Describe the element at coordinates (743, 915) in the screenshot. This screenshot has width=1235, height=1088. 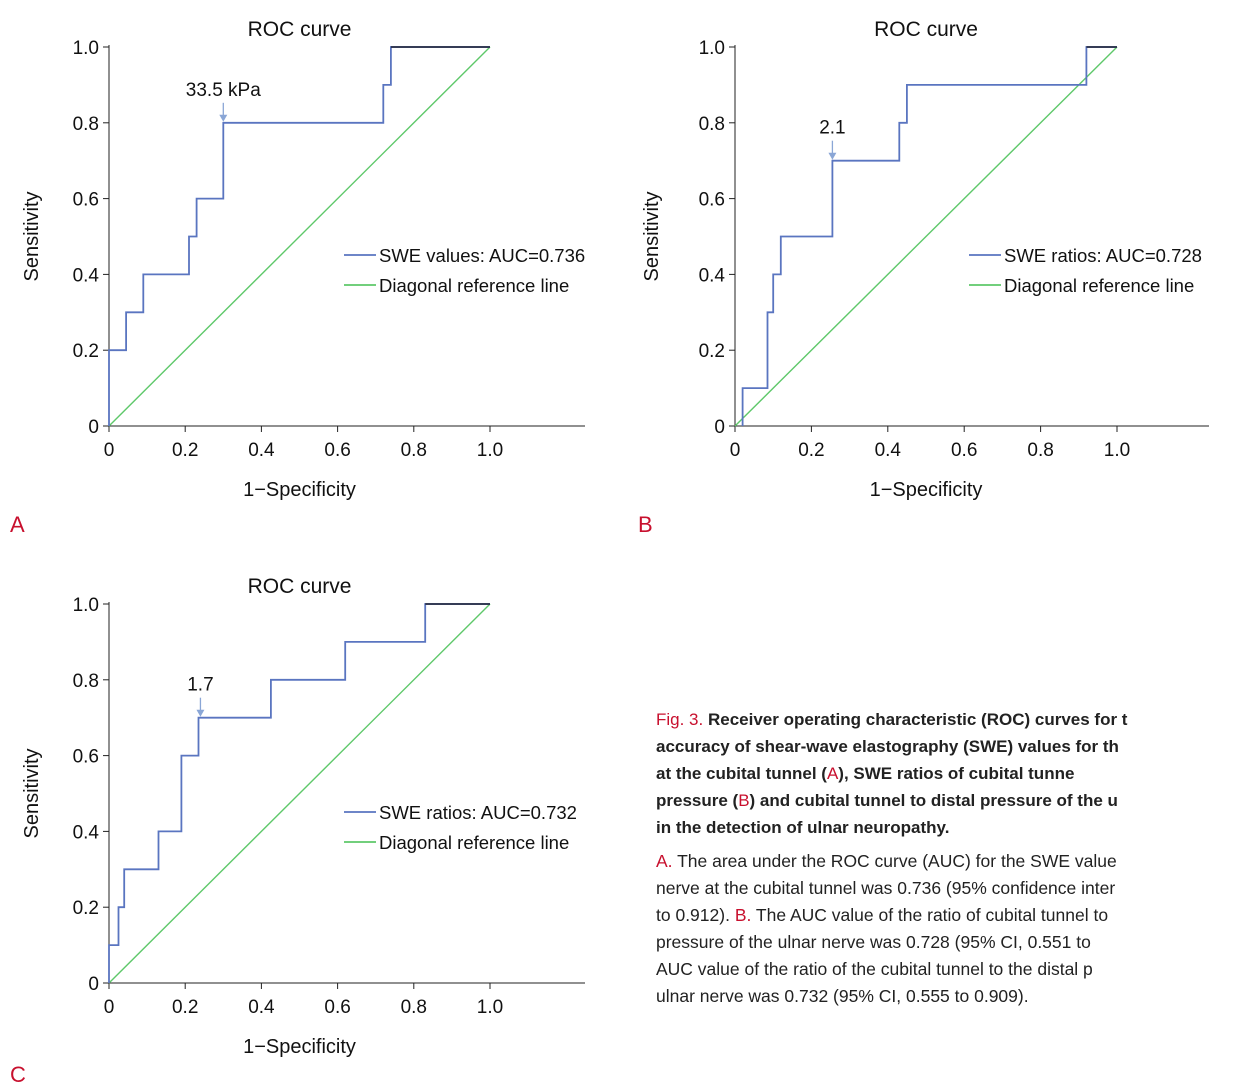
I see `panel-ref-b: B.` at that location.